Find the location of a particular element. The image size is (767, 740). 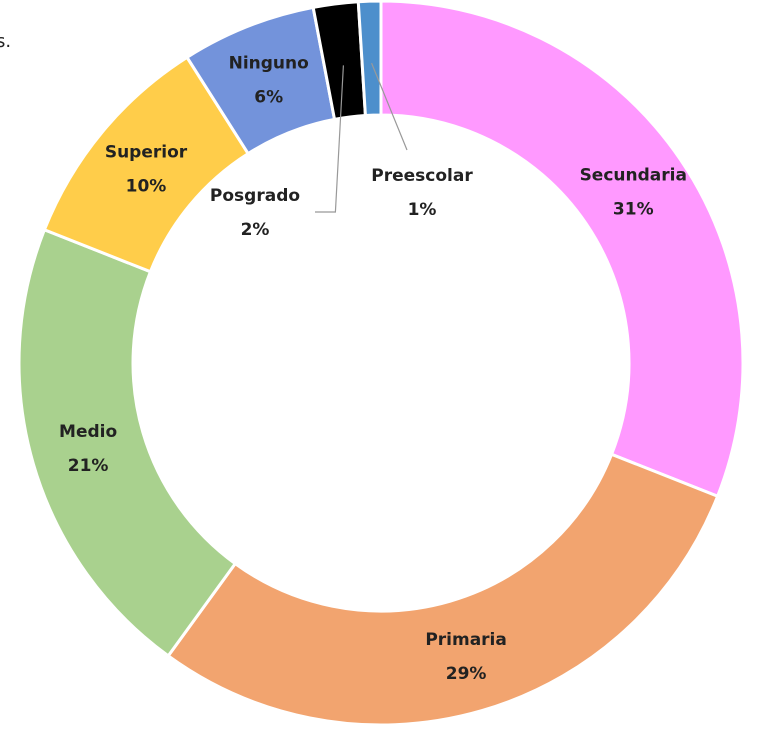

slice-value: 31% is located at coordinates (633, 210).